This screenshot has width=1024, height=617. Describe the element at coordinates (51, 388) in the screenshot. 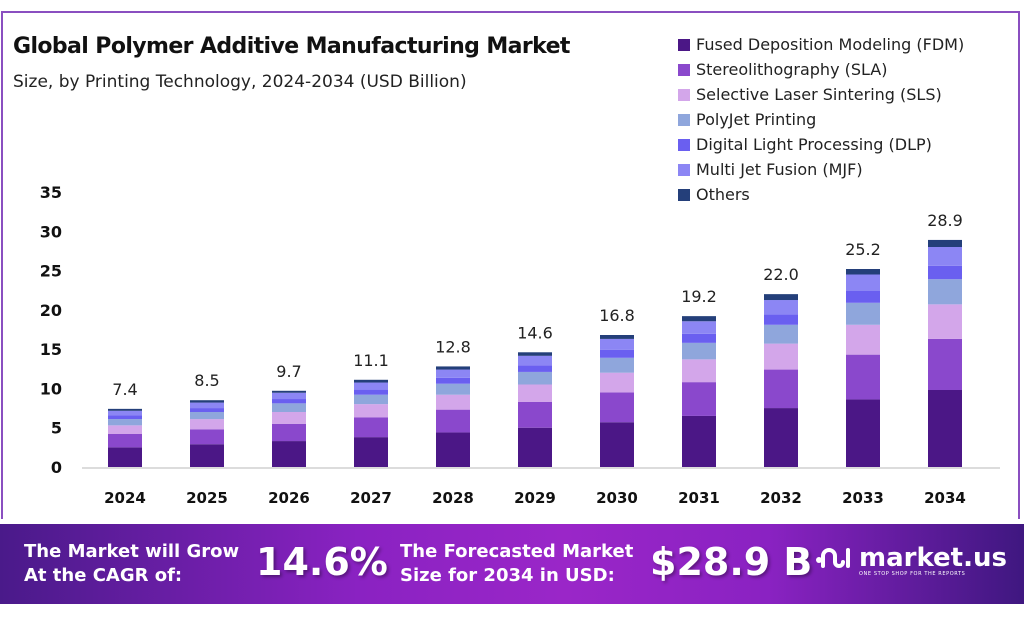

I see `y-tick-label: 10` at that location.